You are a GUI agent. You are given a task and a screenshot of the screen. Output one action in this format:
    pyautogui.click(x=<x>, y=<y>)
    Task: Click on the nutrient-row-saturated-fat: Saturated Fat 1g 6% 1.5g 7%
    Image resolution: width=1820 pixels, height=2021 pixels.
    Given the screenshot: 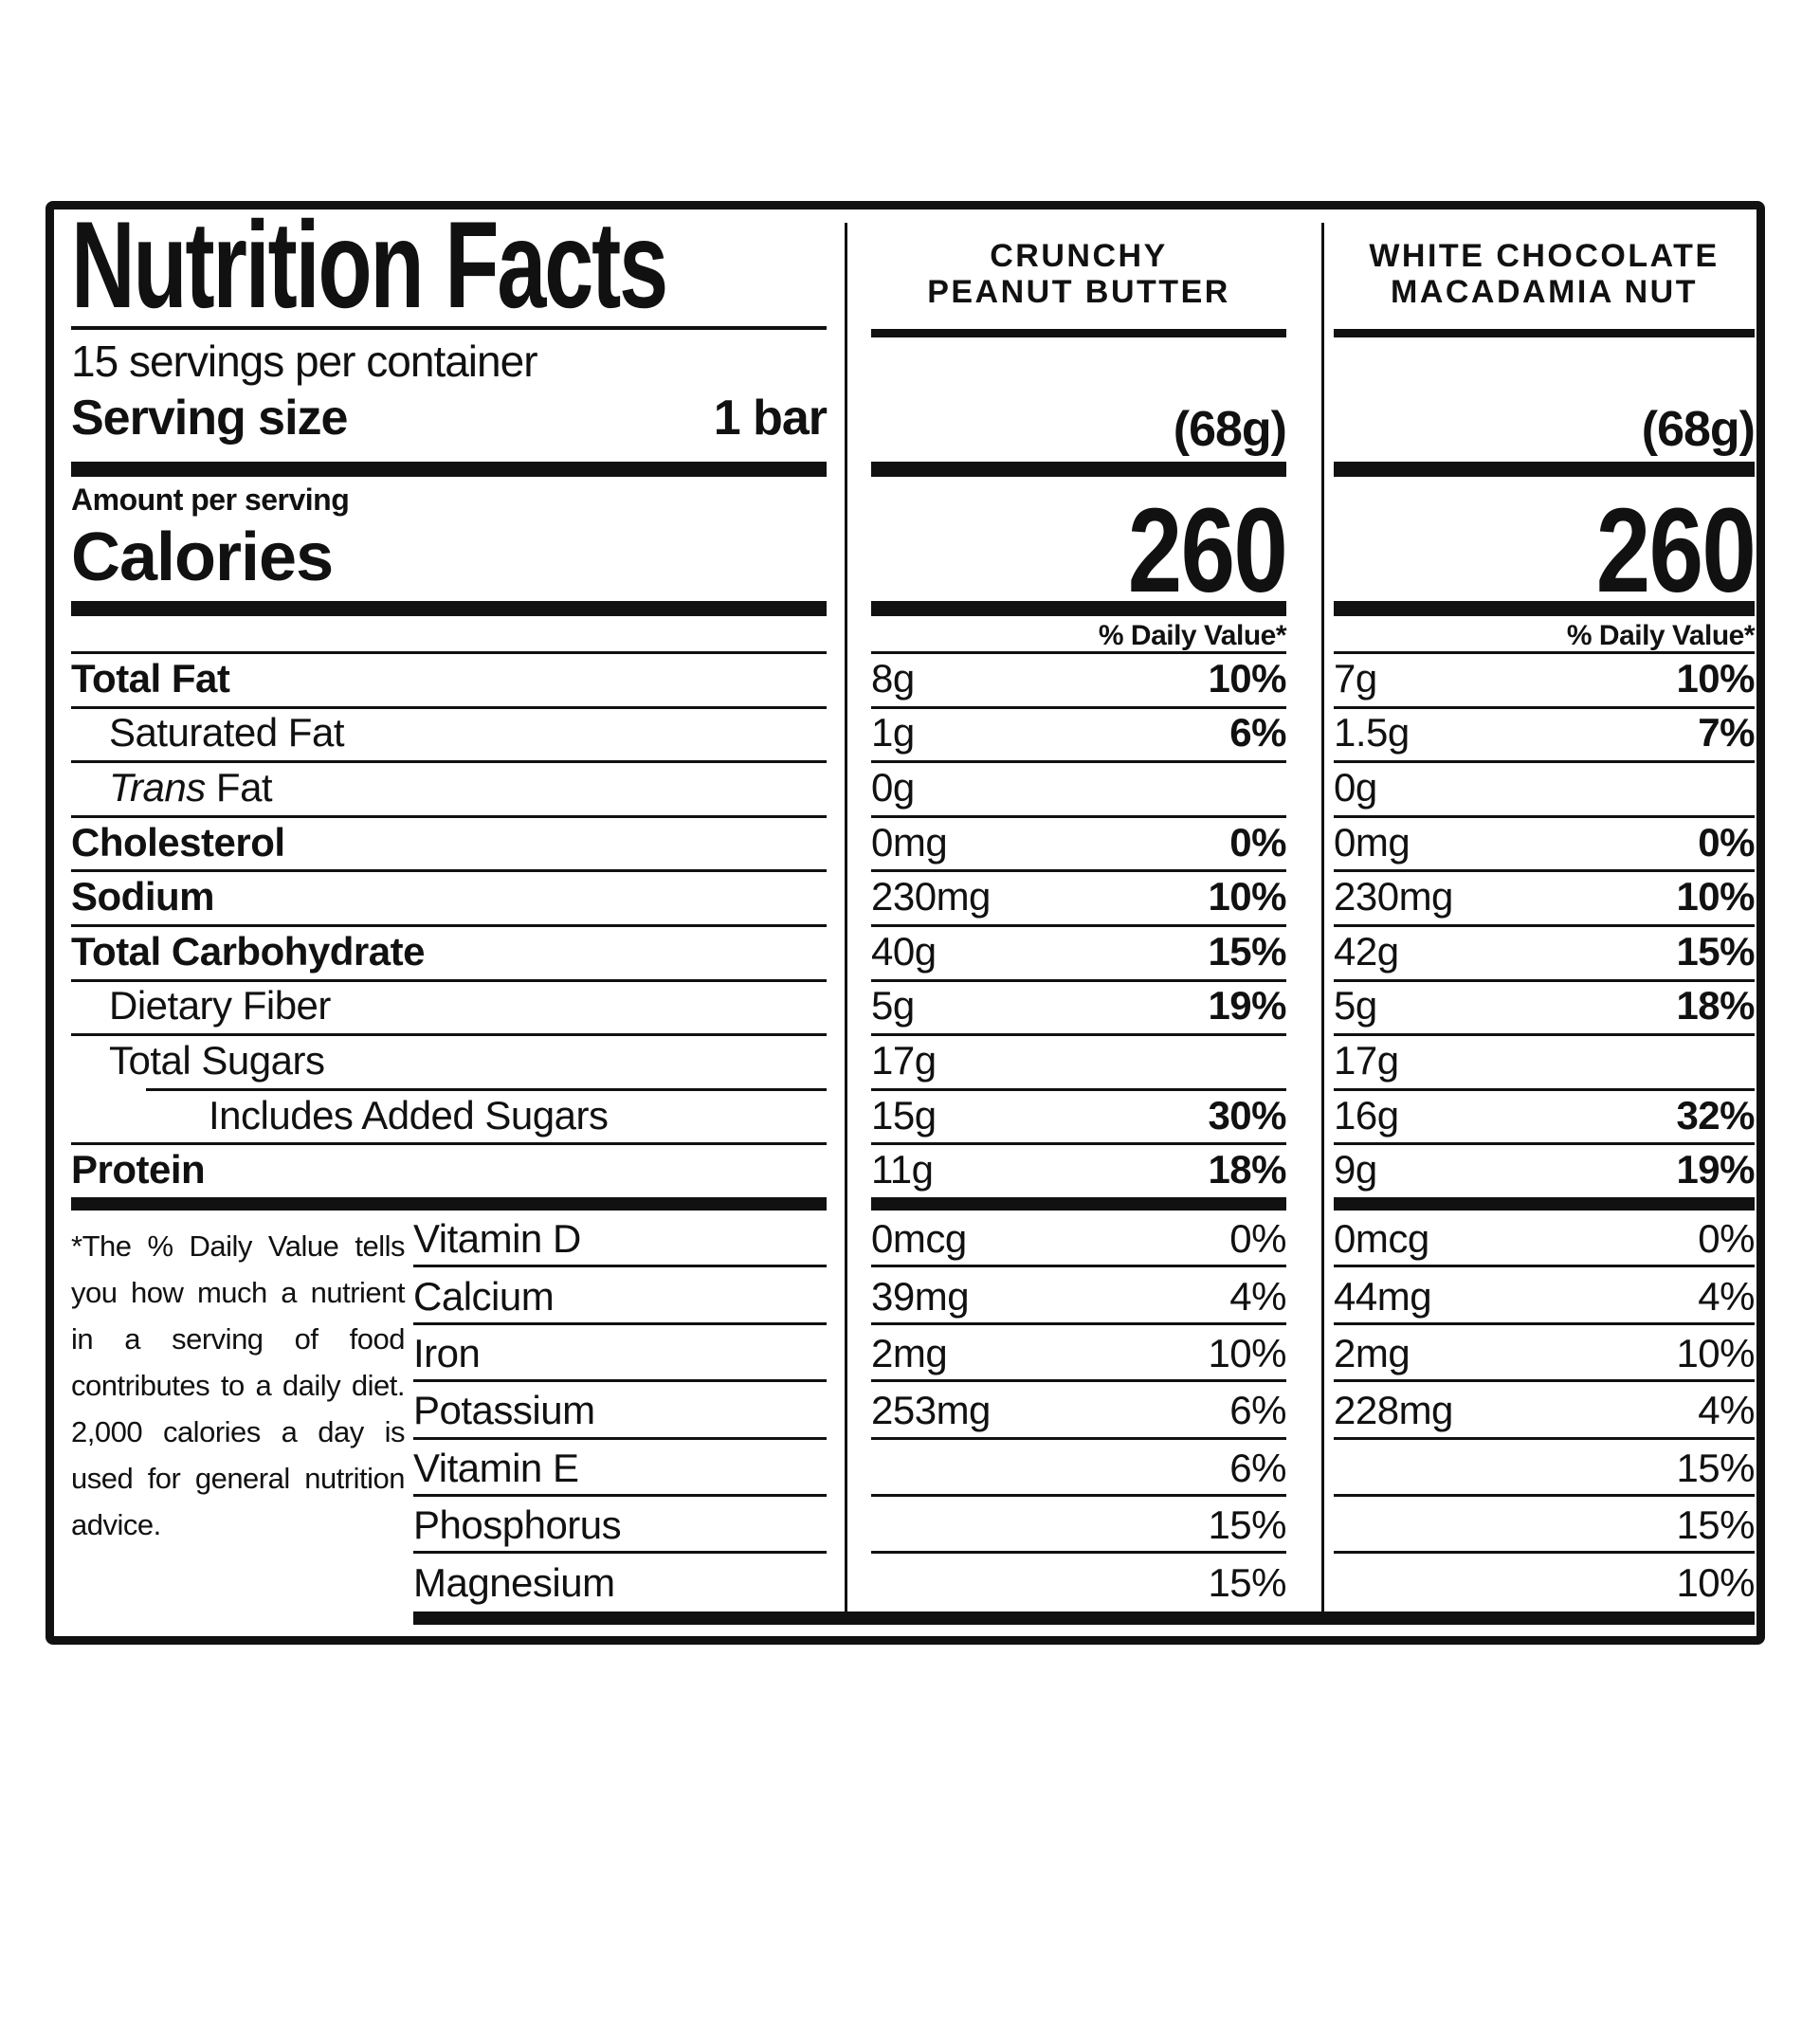 What is the action you would take?
    pyautogui.click(x=905, y=733)
    